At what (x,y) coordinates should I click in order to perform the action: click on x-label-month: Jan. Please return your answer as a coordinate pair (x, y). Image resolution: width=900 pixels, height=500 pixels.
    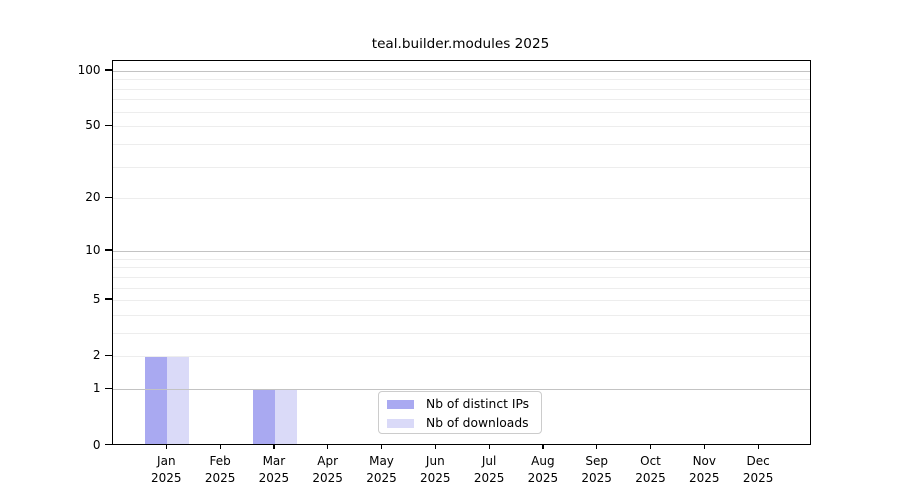
    Looking at the image, I should click on (166, 460).